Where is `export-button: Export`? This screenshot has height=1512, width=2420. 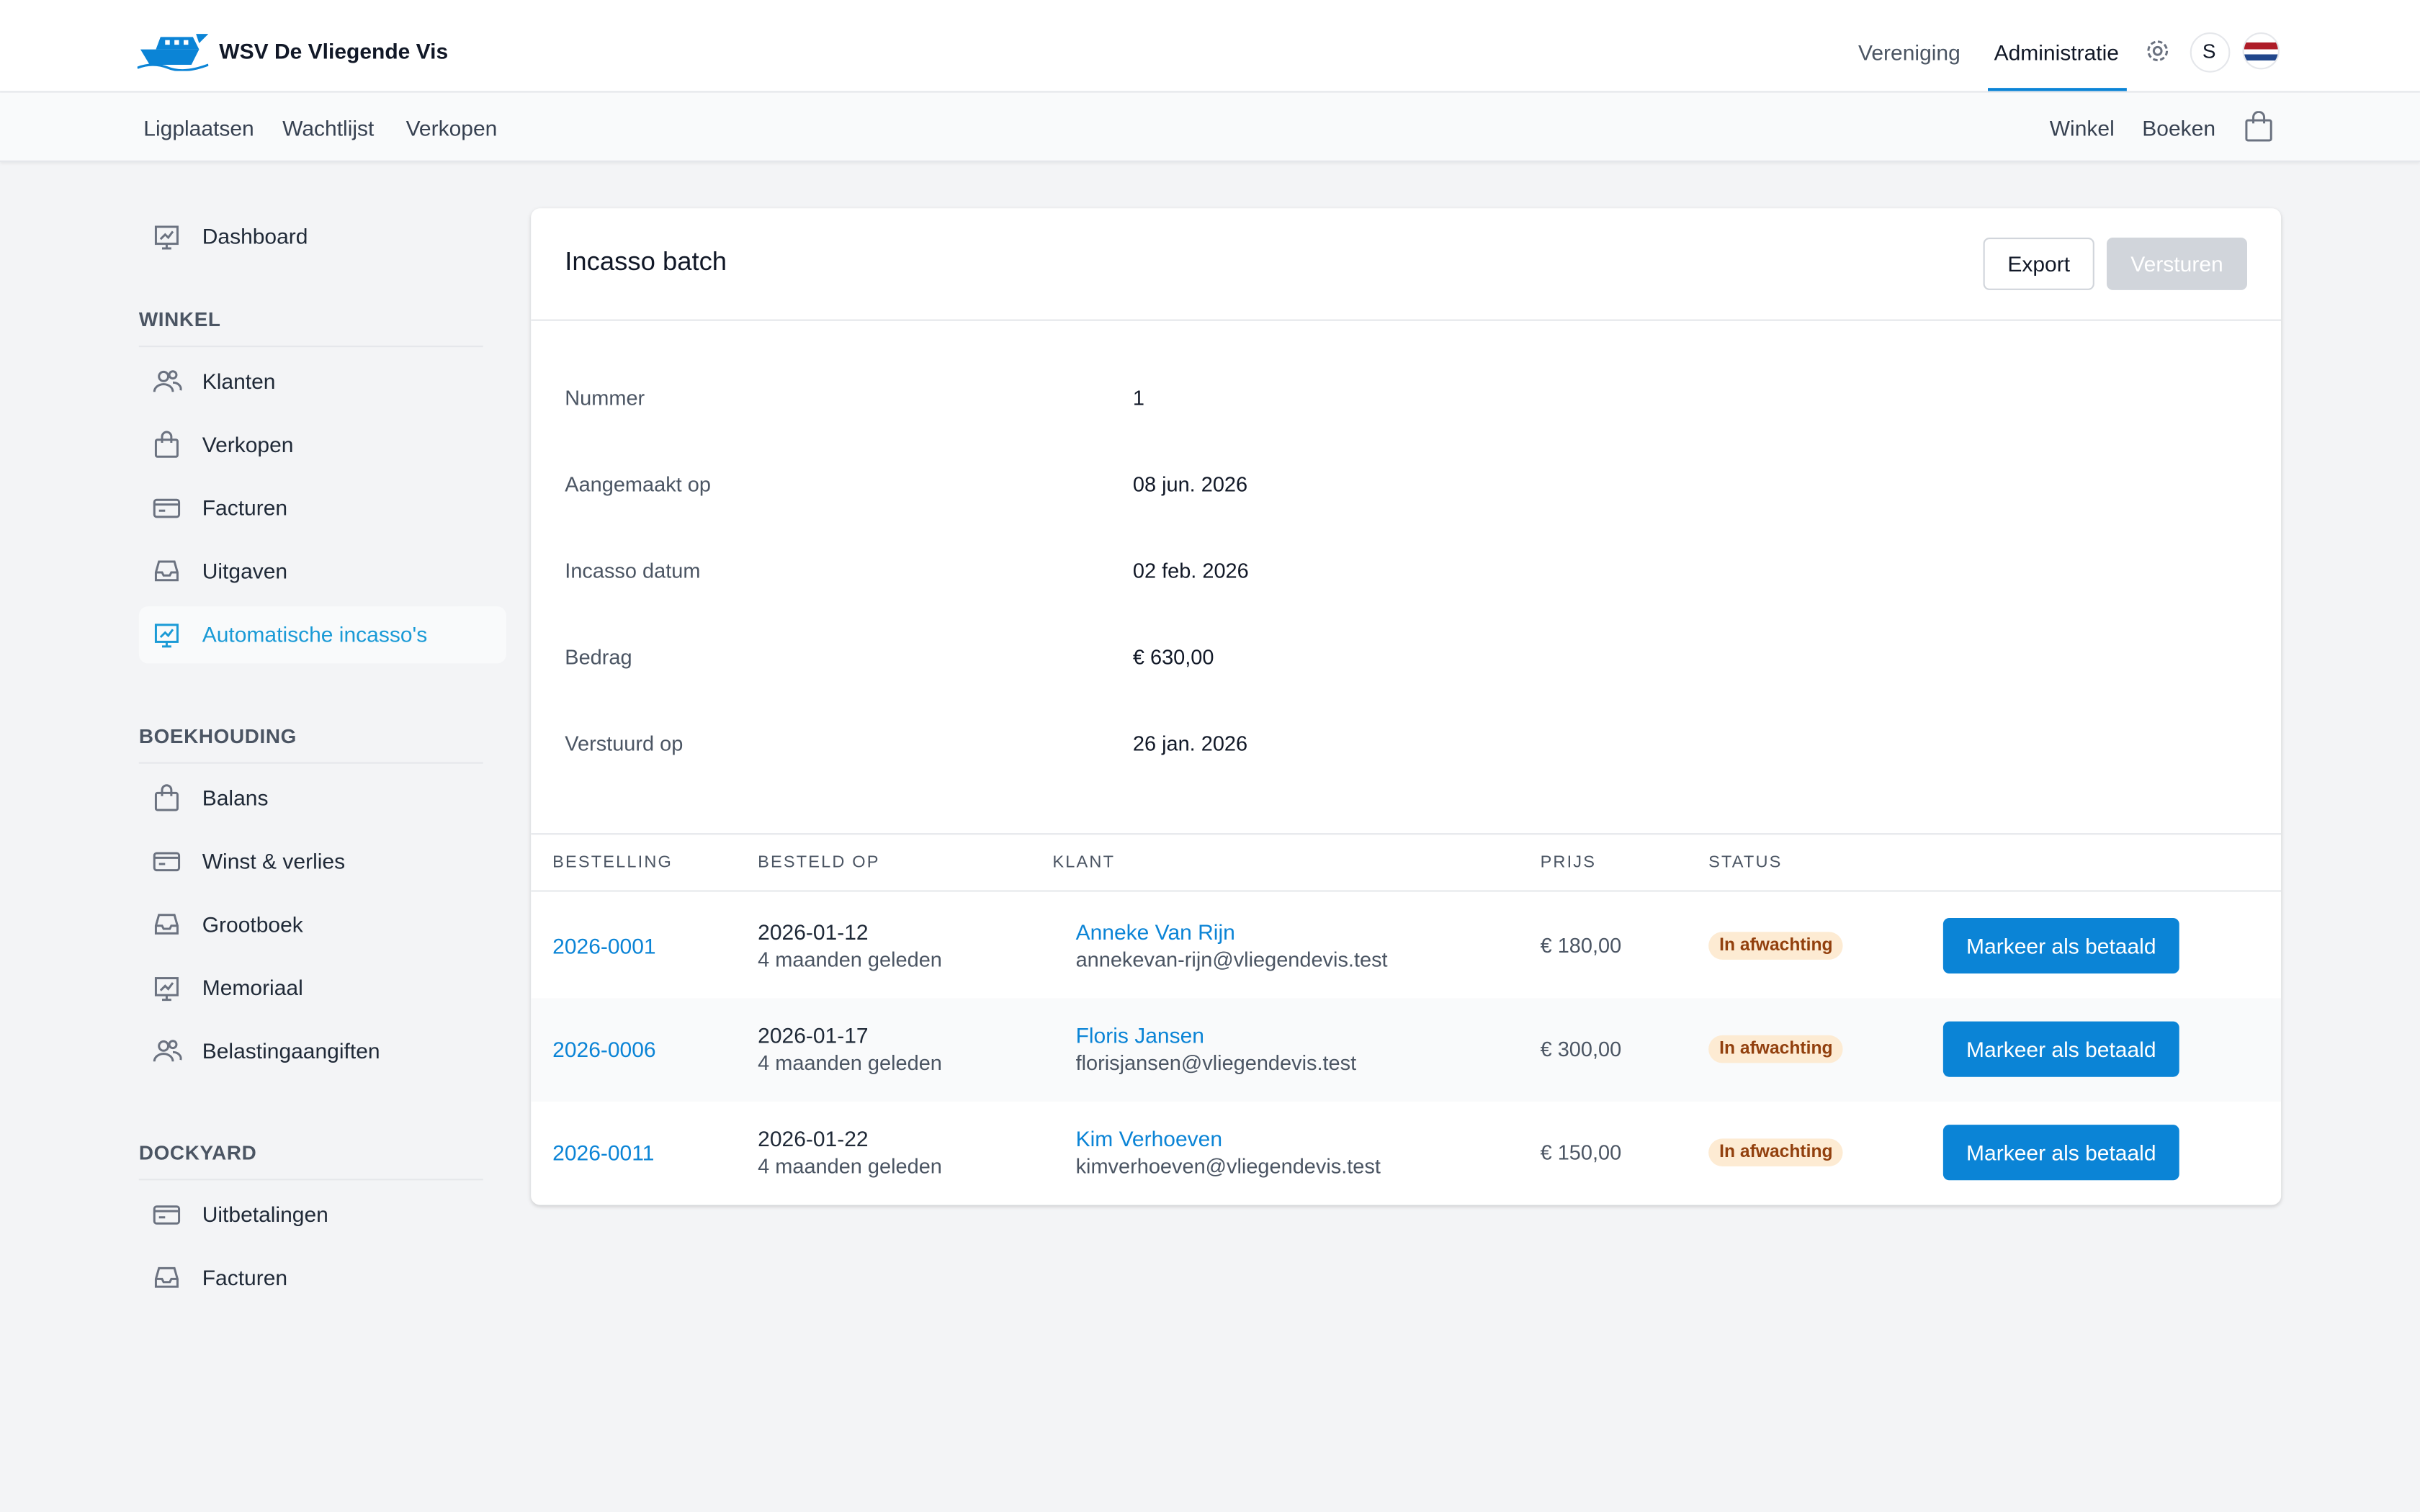 export-button: Export is located at coordinates (2038, 264).